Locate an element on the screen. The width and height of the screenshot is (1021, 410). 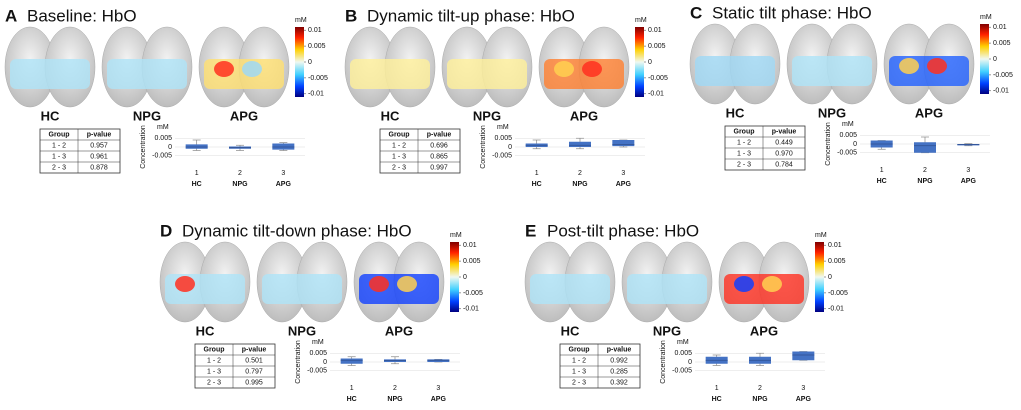
table-cell: 0.995 is located at coordinates (254, 382).